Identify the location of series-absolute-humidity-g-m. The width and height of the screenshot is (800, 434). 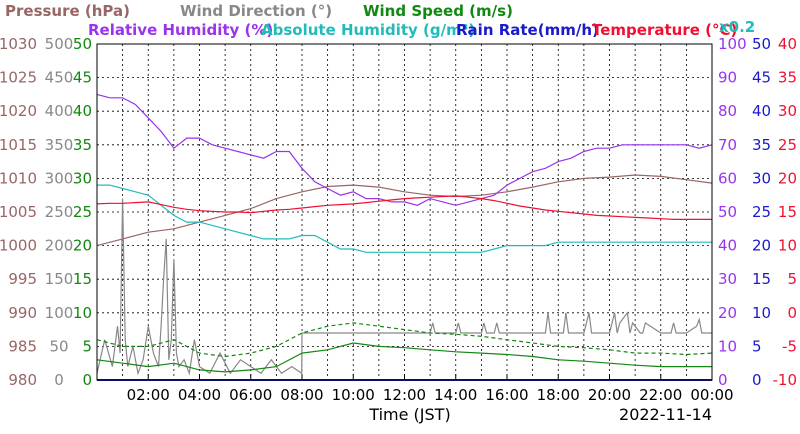
(404, 218).